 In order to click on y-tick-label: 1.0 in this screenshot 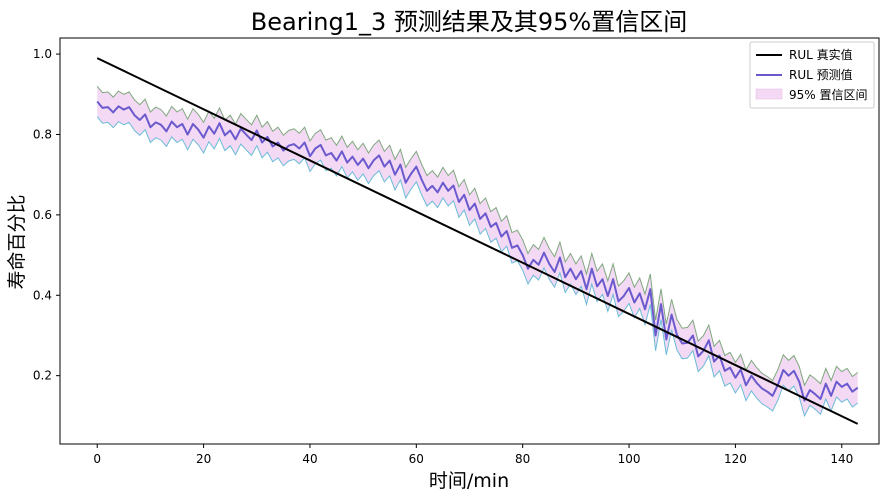, I will do `click(42, 54)`.